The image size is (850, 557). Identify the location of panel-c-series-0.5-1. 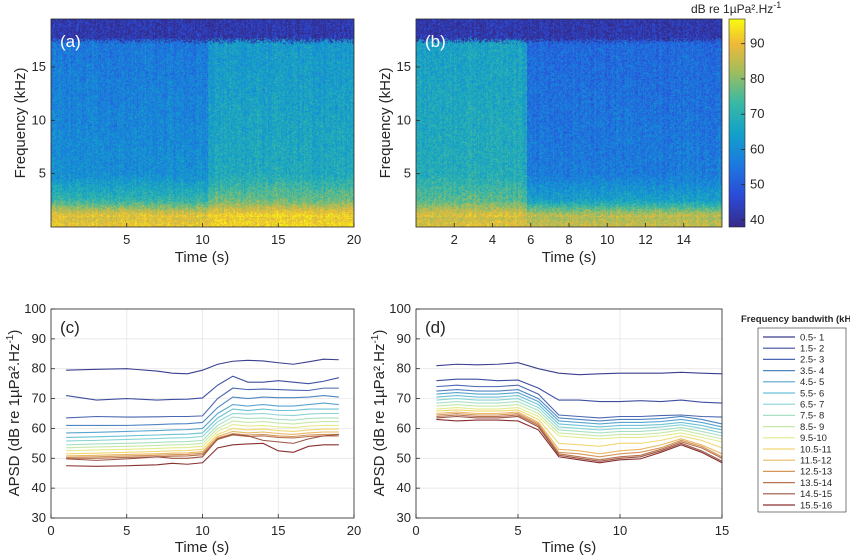
(202, 366).